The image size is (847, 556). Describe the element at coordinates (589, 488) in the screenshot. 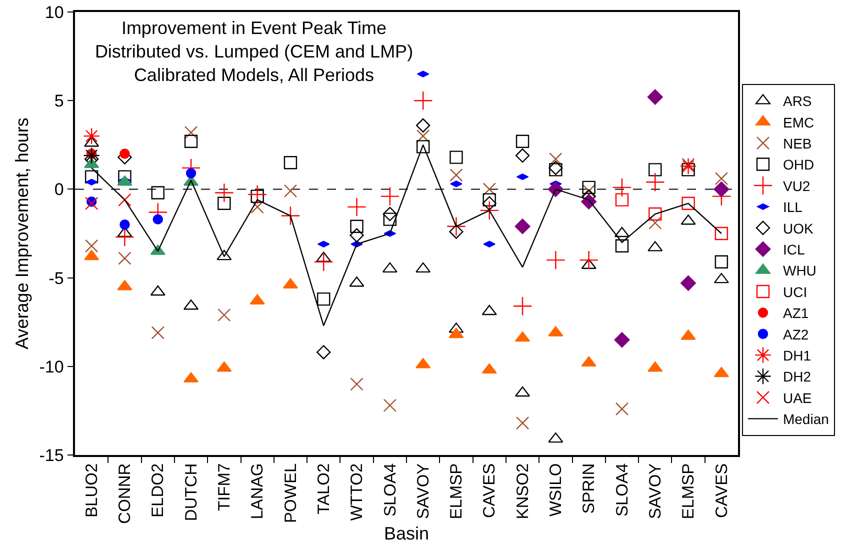

I see `x-tick-label: SPRIN` at that location.